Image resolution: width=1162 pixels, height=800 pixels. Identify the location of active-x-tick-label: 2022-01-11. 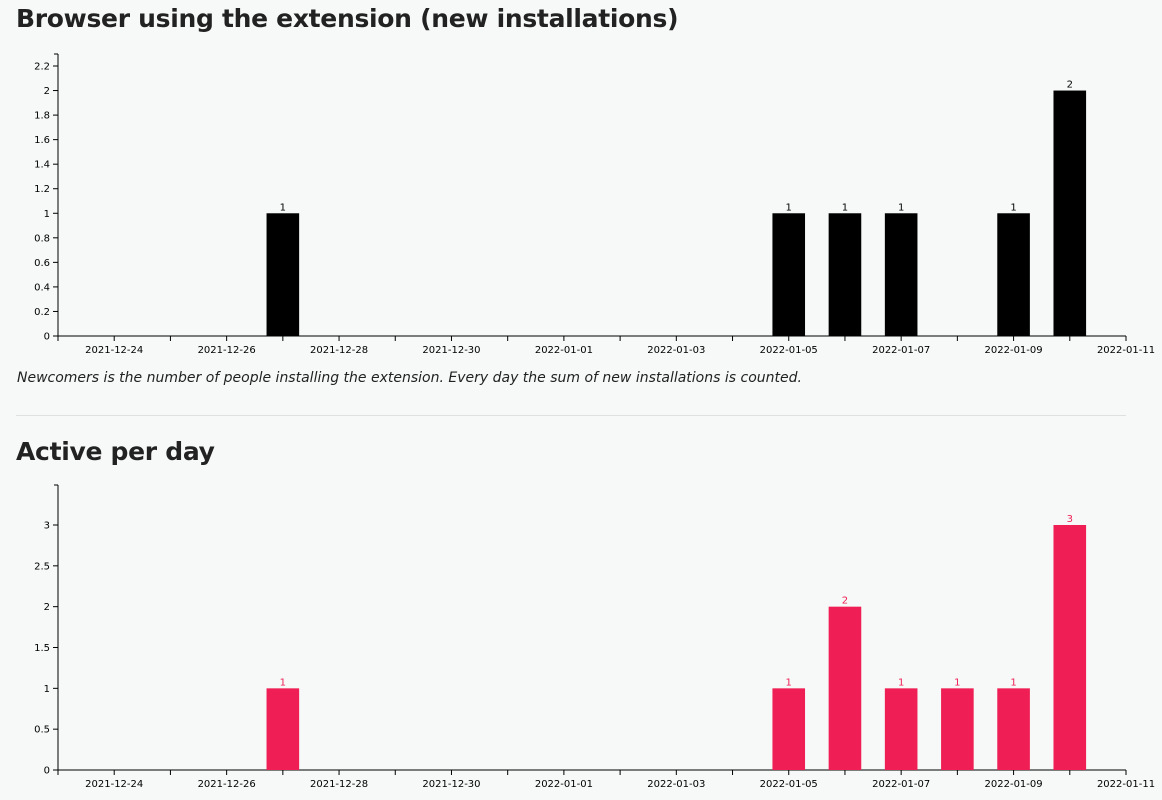
(1126, 784).